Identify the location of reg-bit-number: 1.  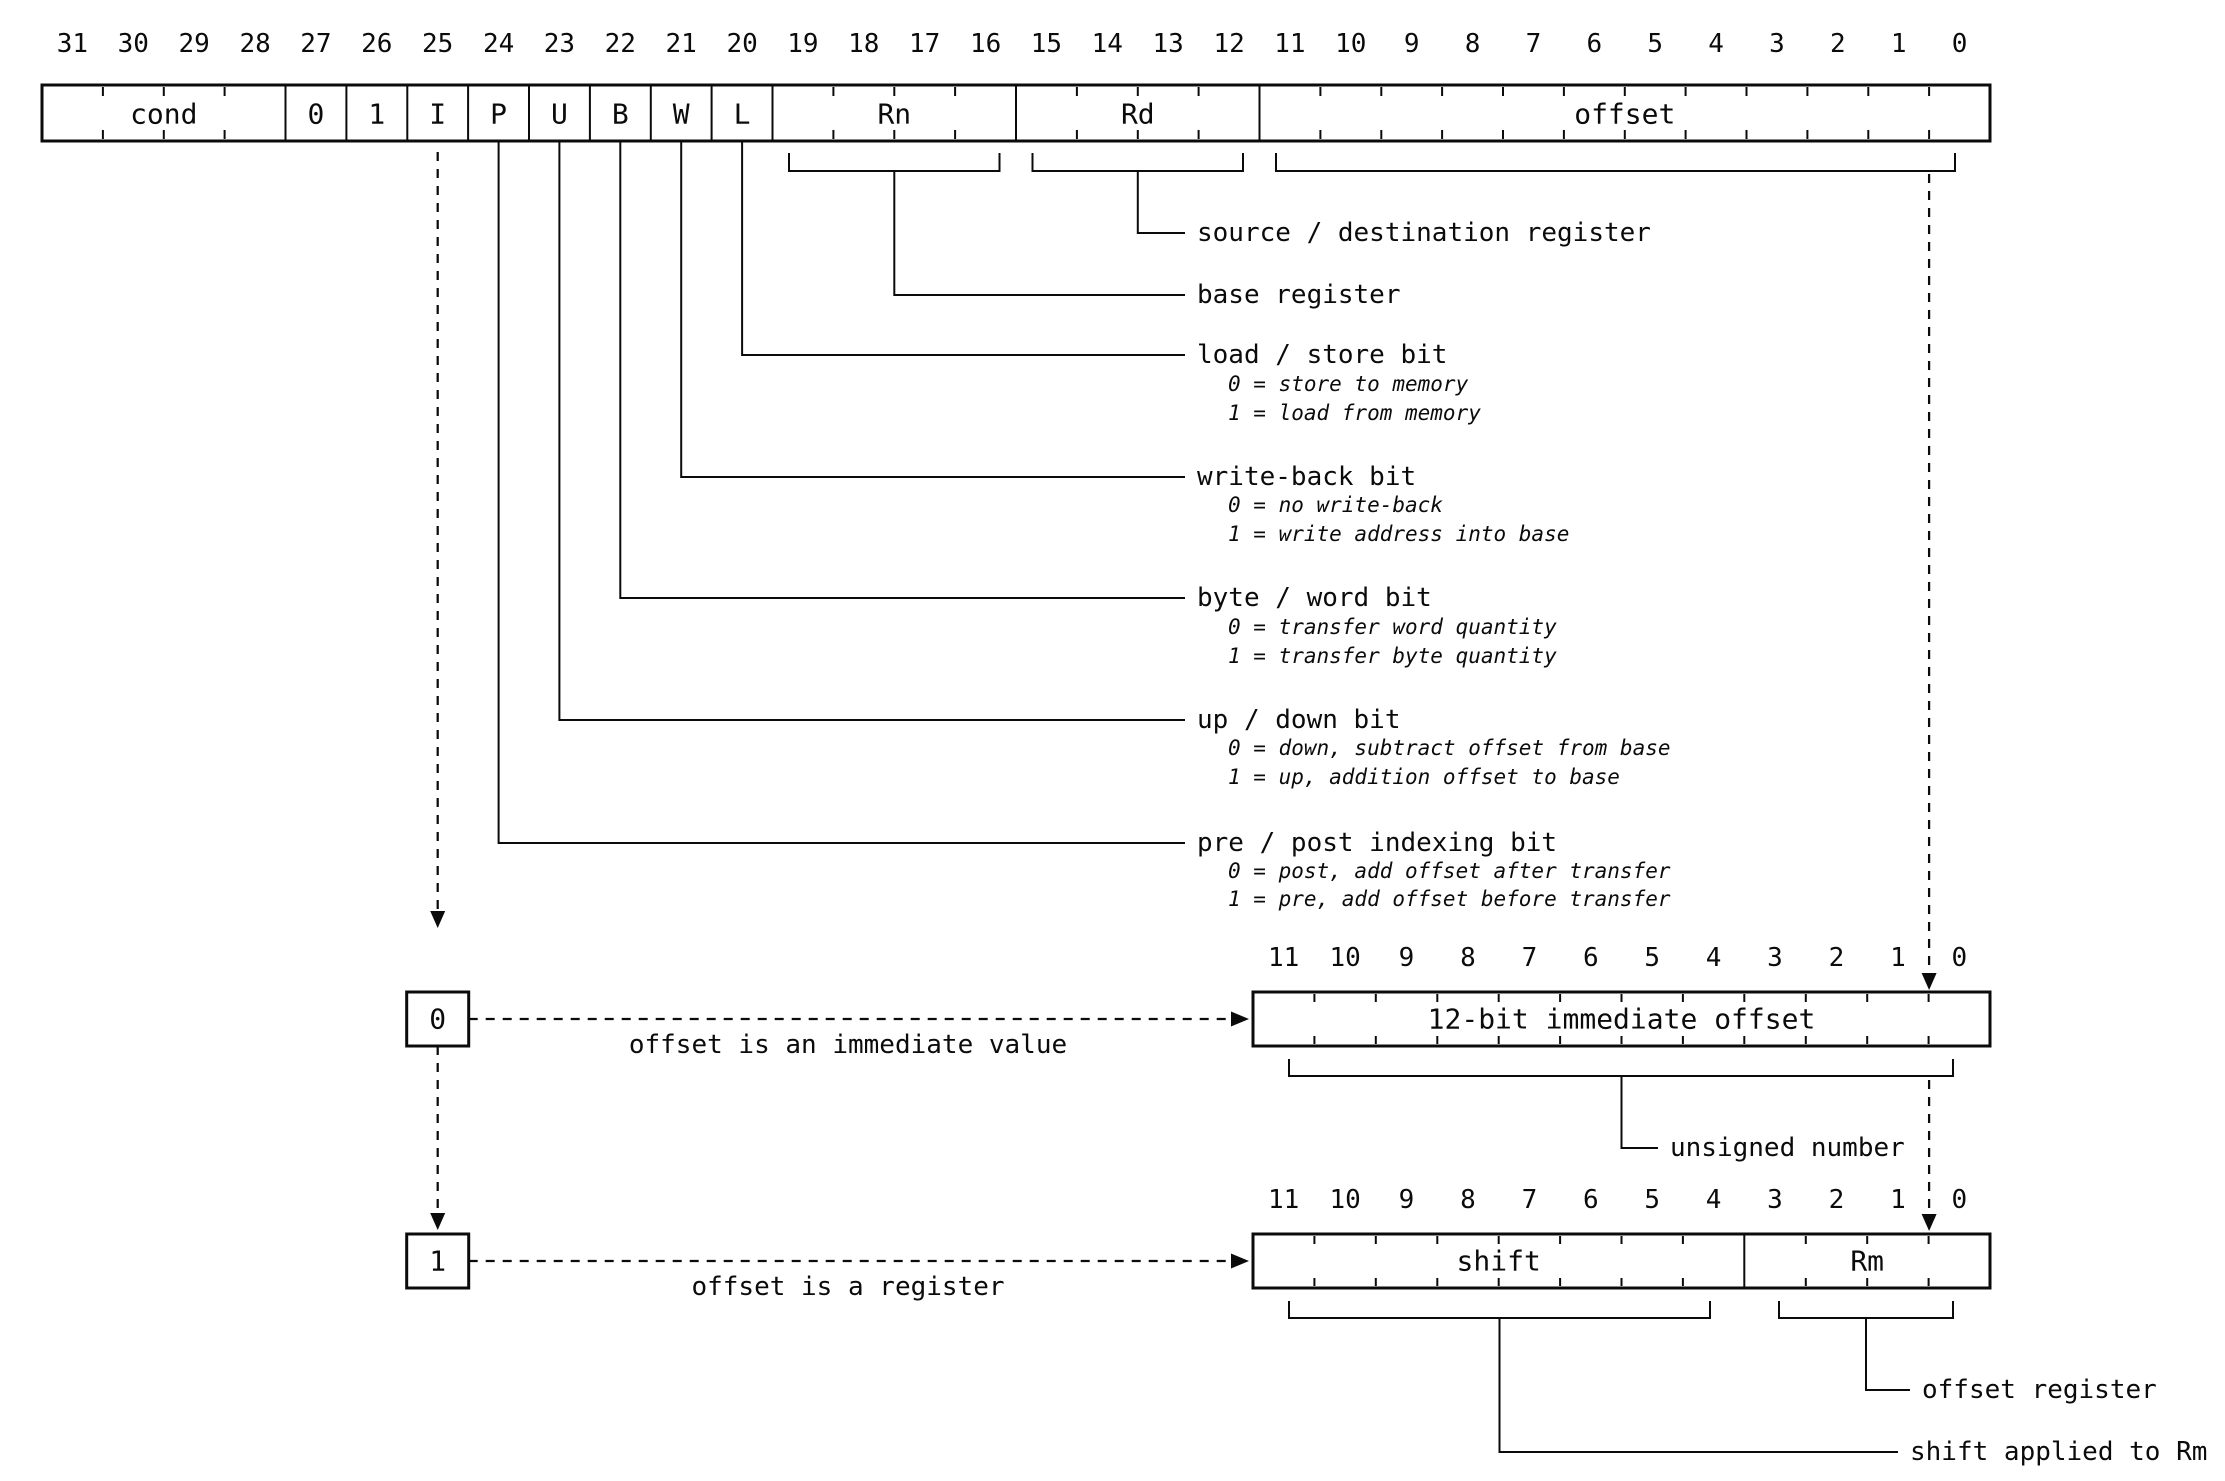
(1898, 1200).